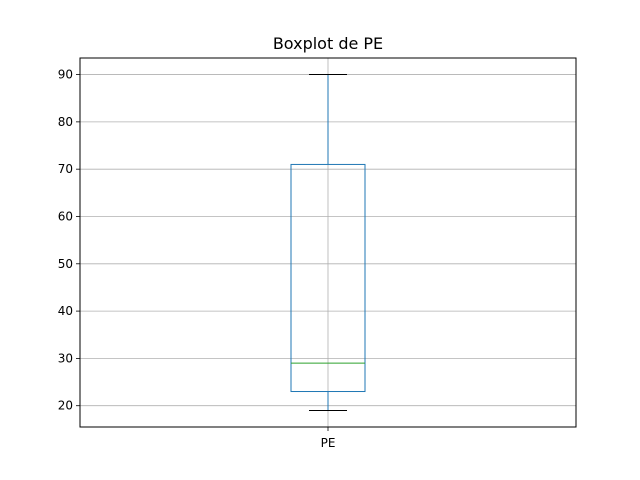 This screenshot has height=480, width=640. What do you see at coordinates (328, 43) in the screenshot?
I see `chart-title: Boxplot de PE` at bounding box center [328, 43].